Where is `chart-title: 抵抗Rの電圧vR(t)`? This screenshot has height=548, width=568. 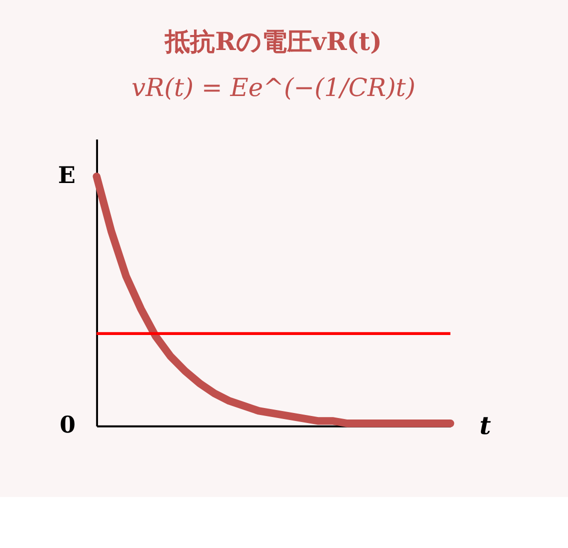
chart-title: 抵抗Rの電圧vR(t) is located at coordinates (273, 41).